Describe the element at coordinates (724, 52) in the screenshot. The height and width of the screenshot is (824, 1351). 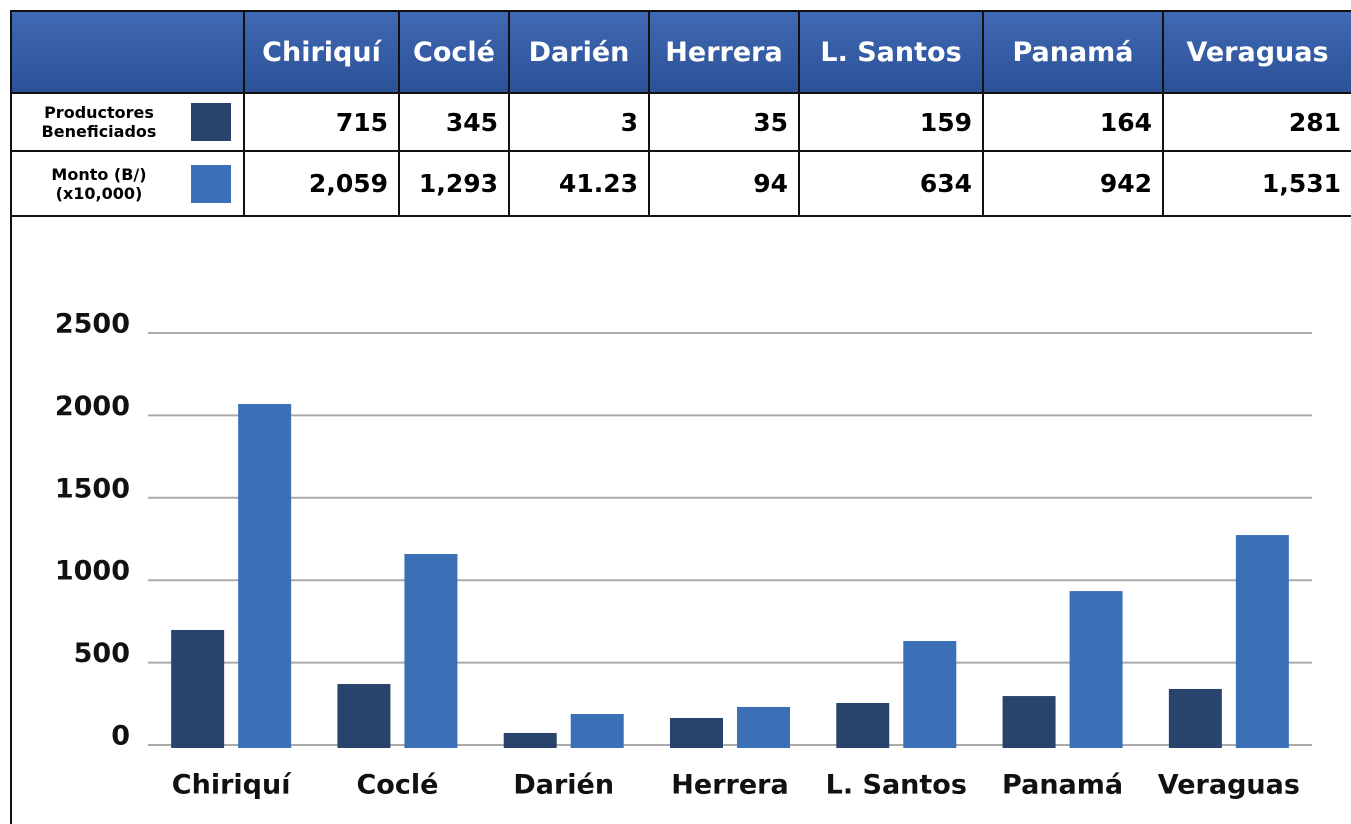
I see `column-header: Herrera` at that location.